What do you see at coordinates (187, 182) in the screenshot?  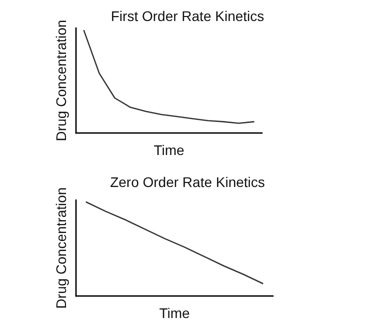 I see `chart-title: Zero Order Rate Kinetics` at bounding box center [187, 182].